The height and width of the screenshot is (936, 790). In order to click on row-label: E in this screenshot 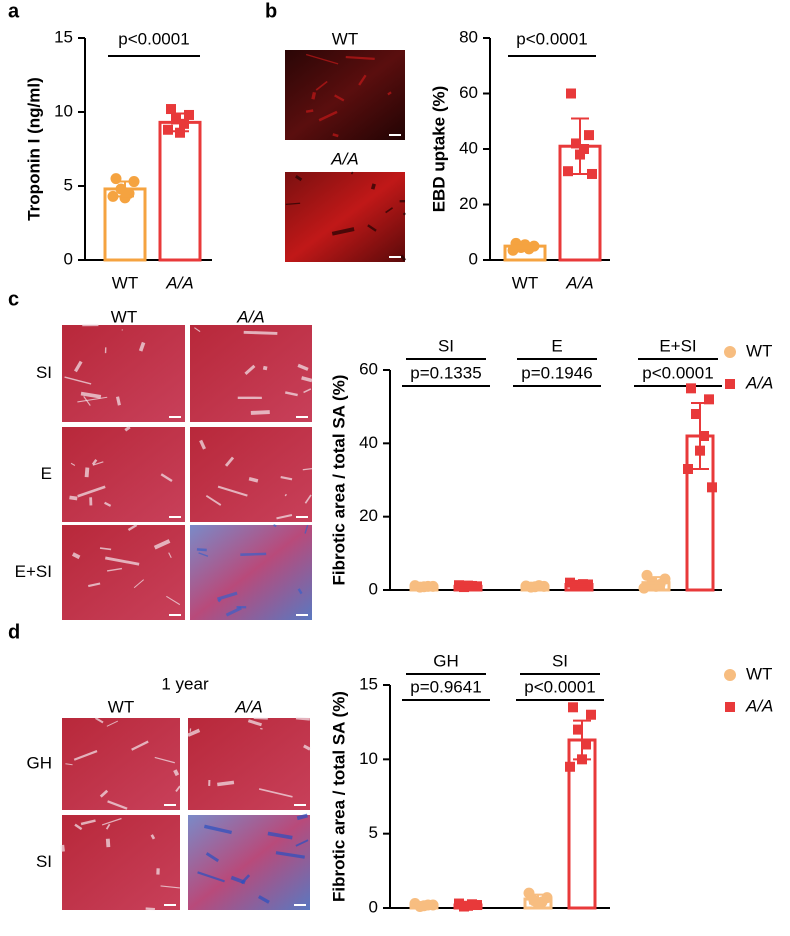, I will do `click(46, 473)`.